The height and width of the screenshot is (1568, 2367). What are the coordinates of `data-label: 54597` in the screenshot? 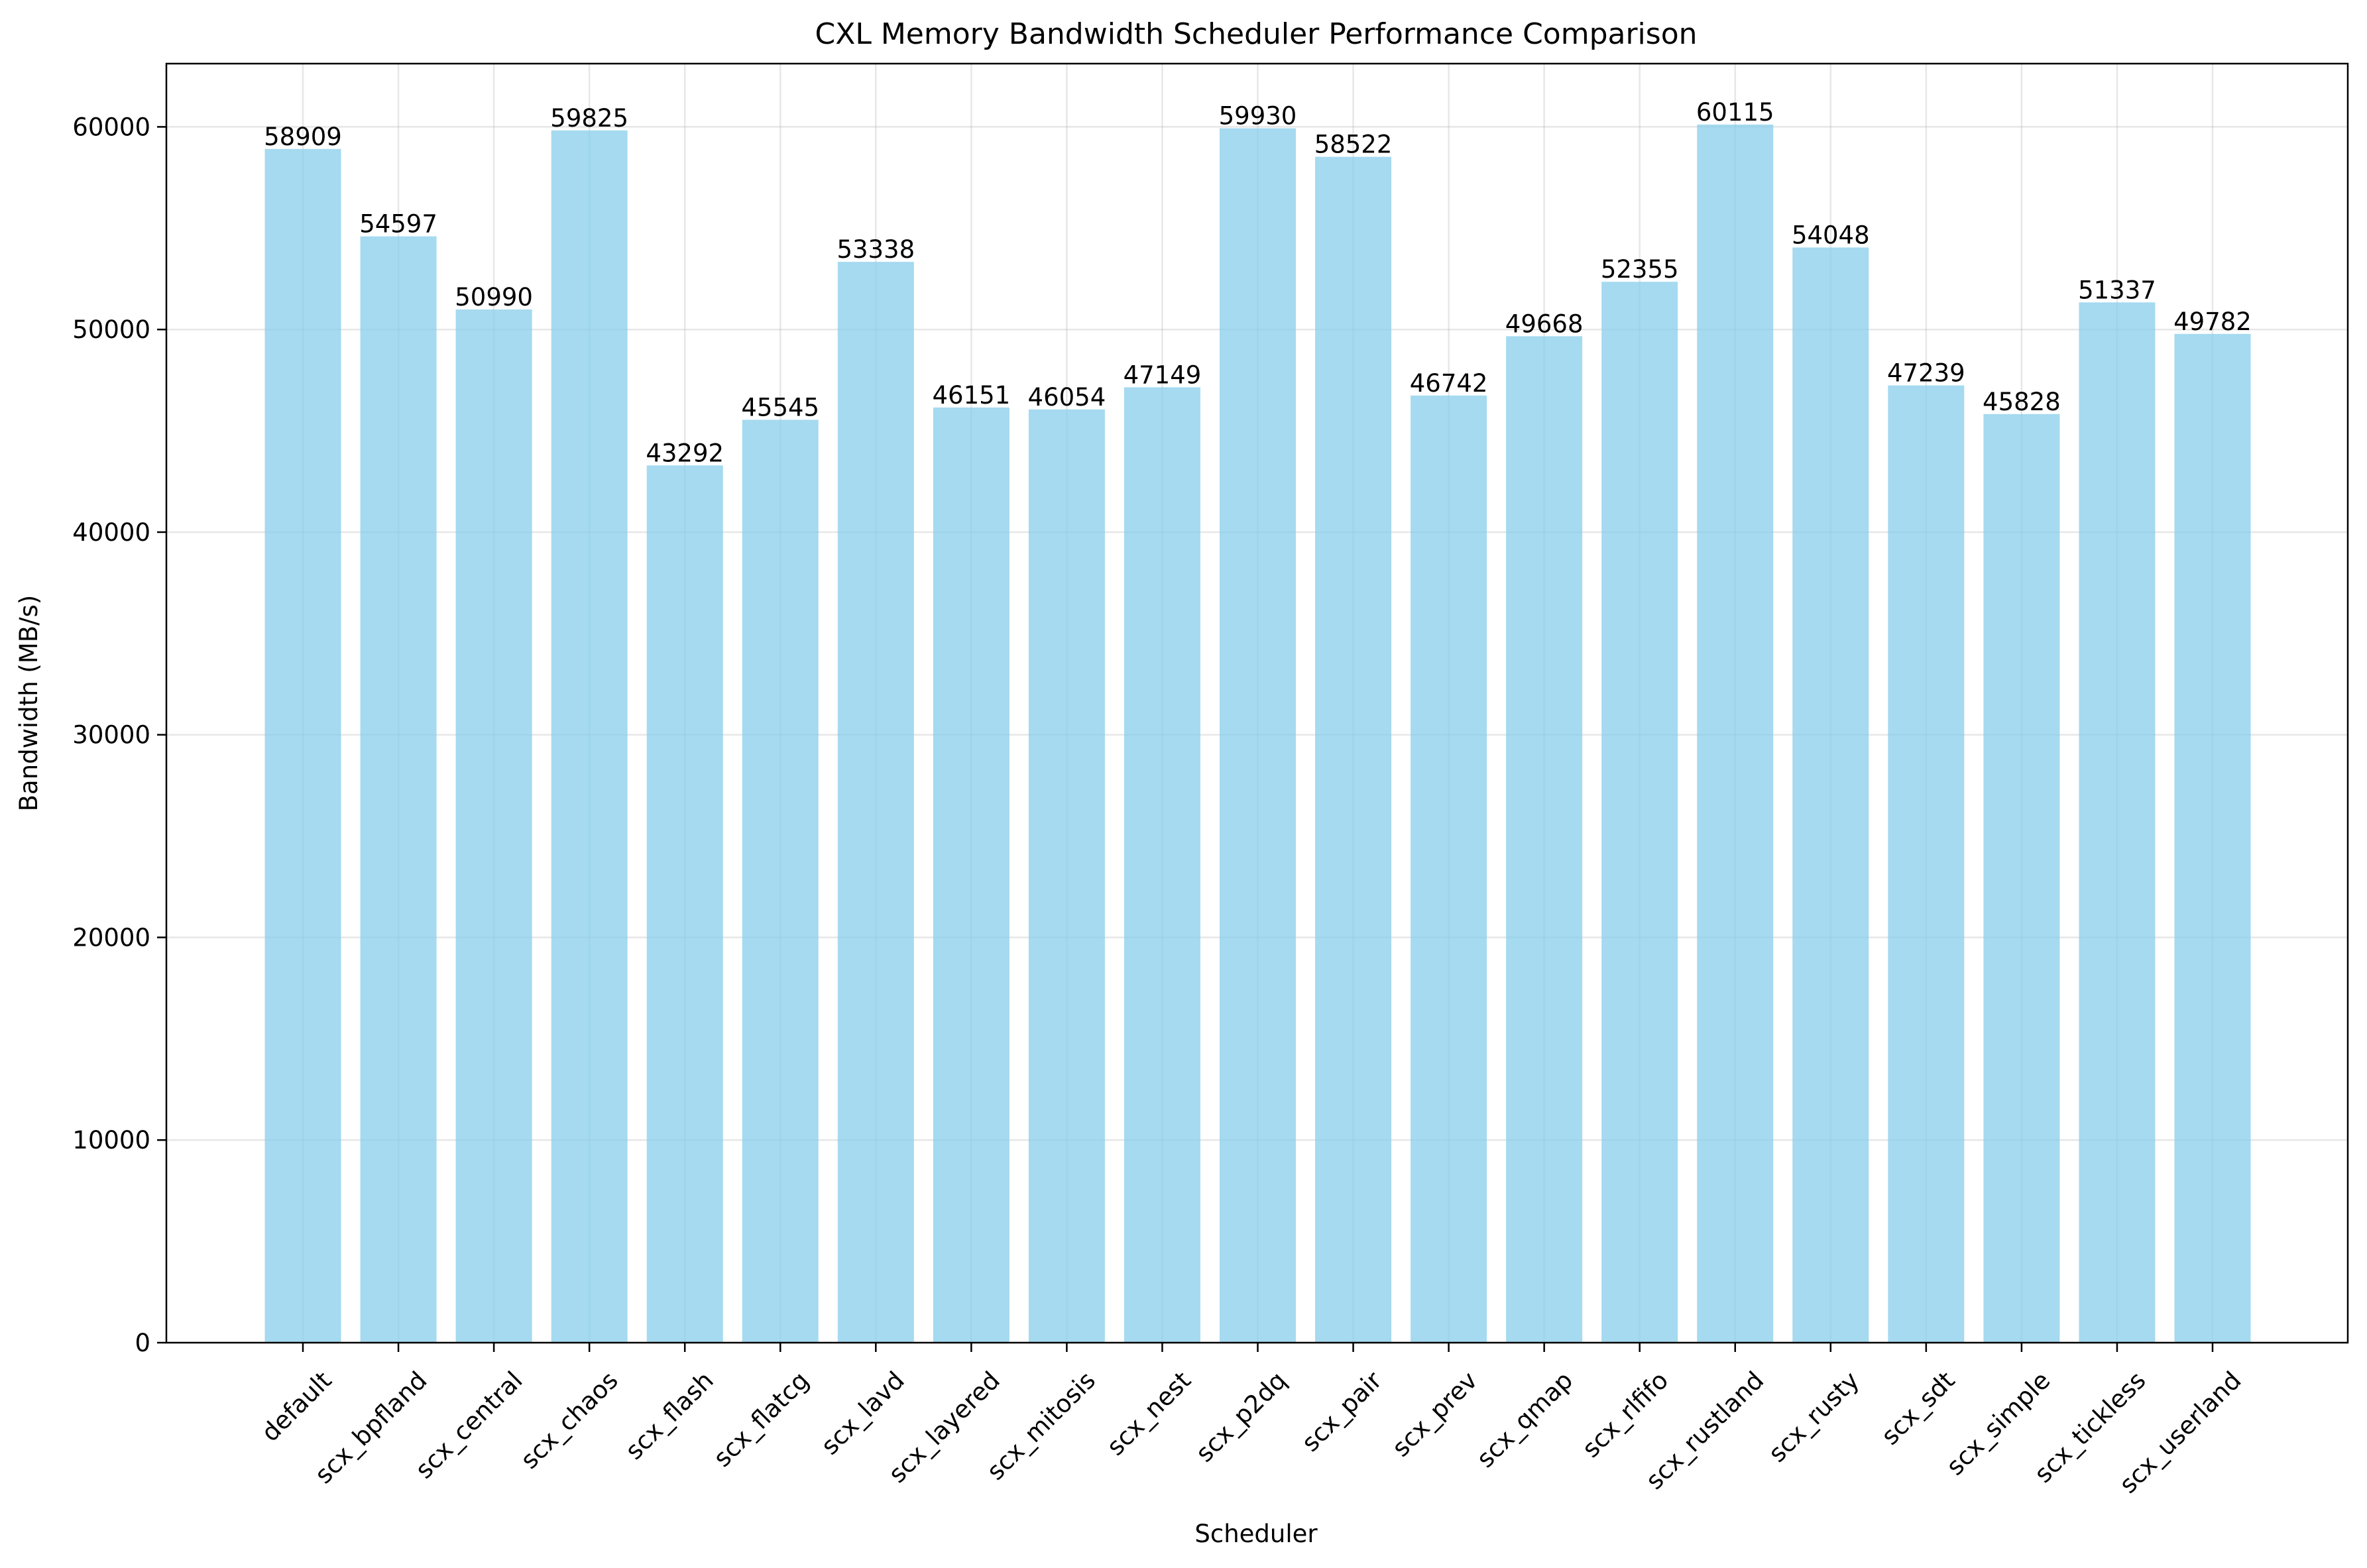 It's located at (398, 224).